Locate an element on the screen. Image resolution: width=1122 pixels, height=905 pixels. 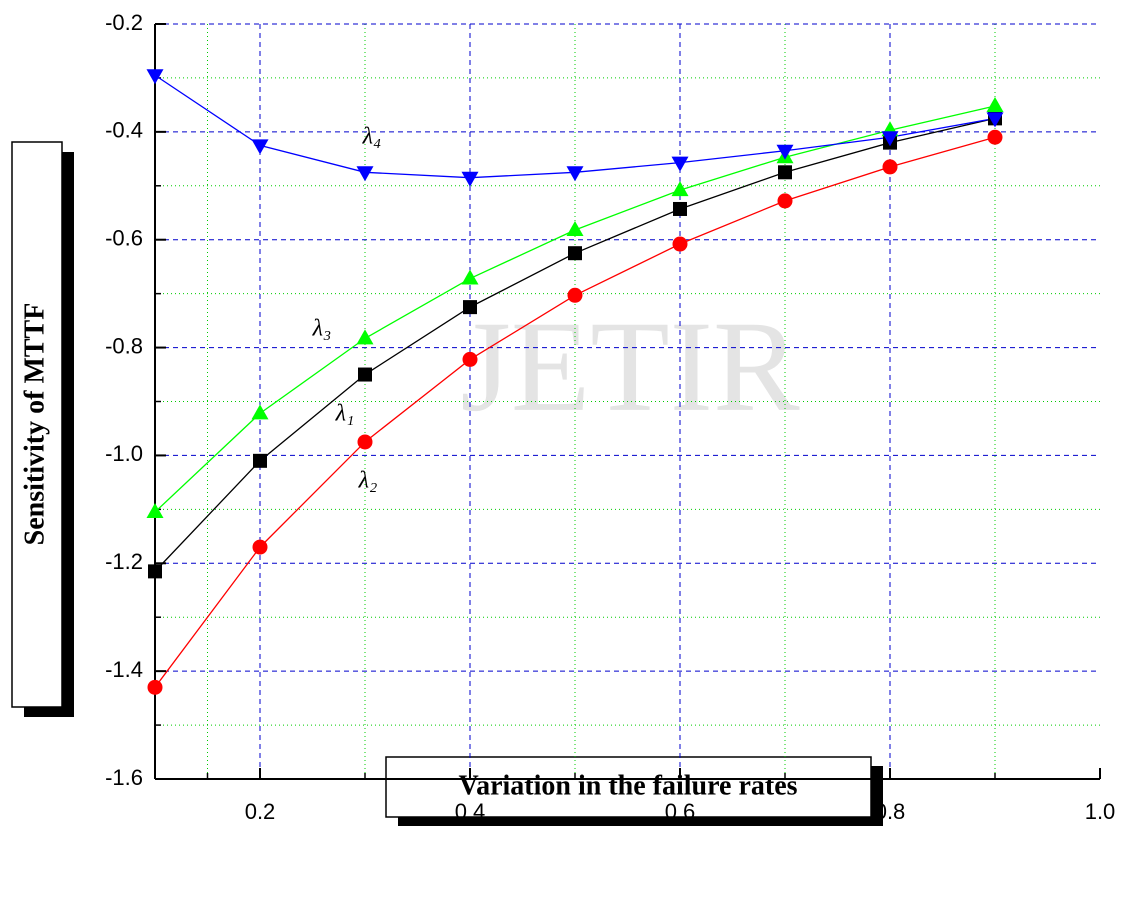
series-label: λ₃ is located at coordinates (322, 329).